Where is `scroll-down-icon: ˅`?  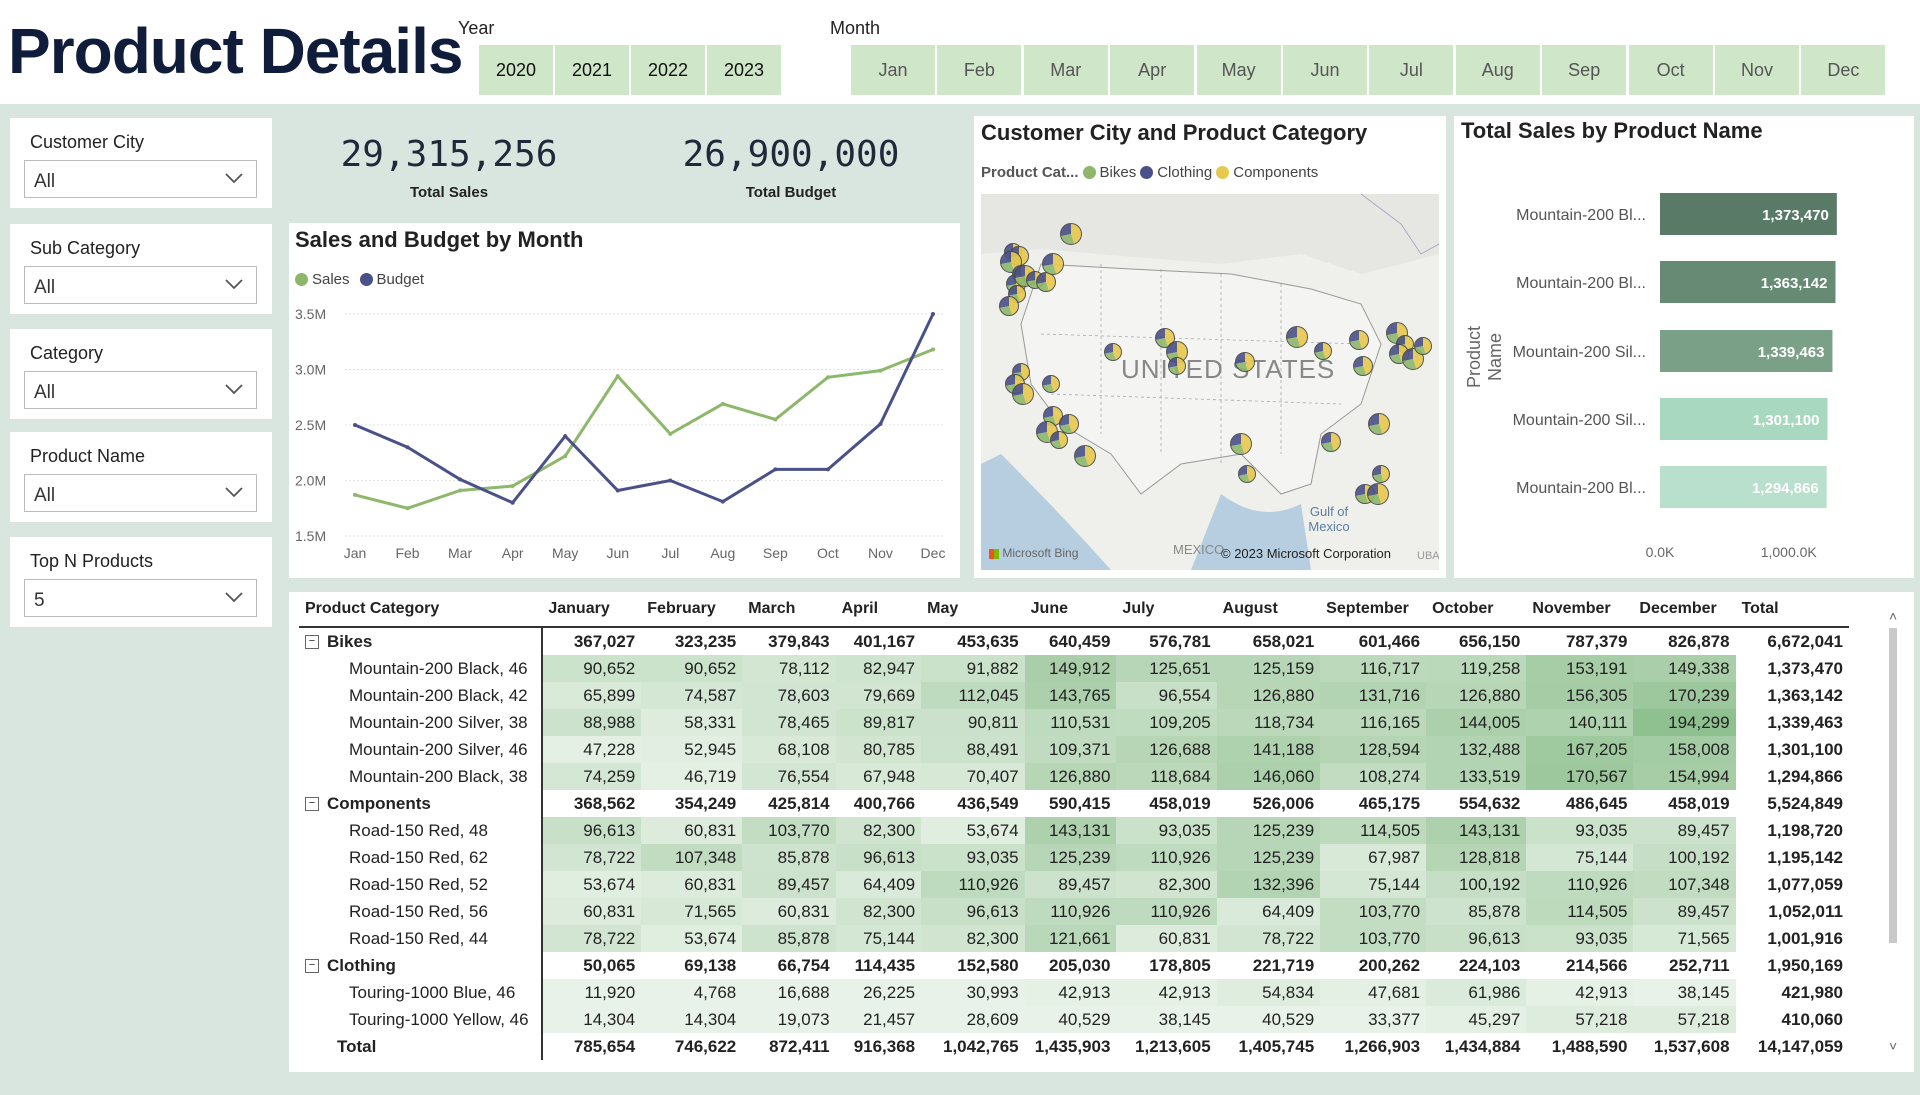 scroll-down-icon: ˅ is located at coordinates (1893, 1046).